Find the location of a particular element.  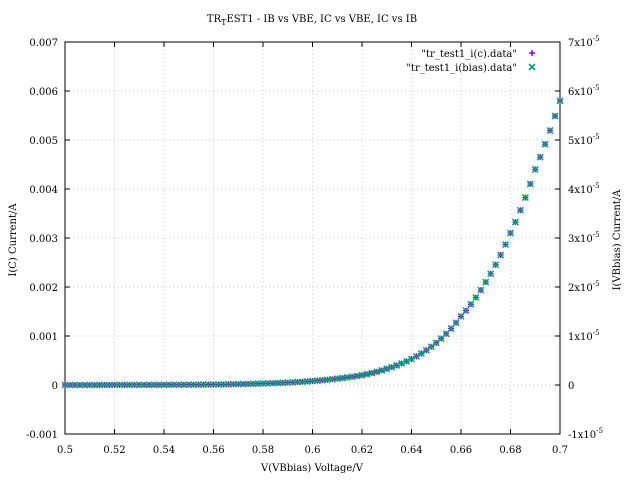

y2-tick-label: 2x10⁻⁵ is located at coordinates (584, 287).